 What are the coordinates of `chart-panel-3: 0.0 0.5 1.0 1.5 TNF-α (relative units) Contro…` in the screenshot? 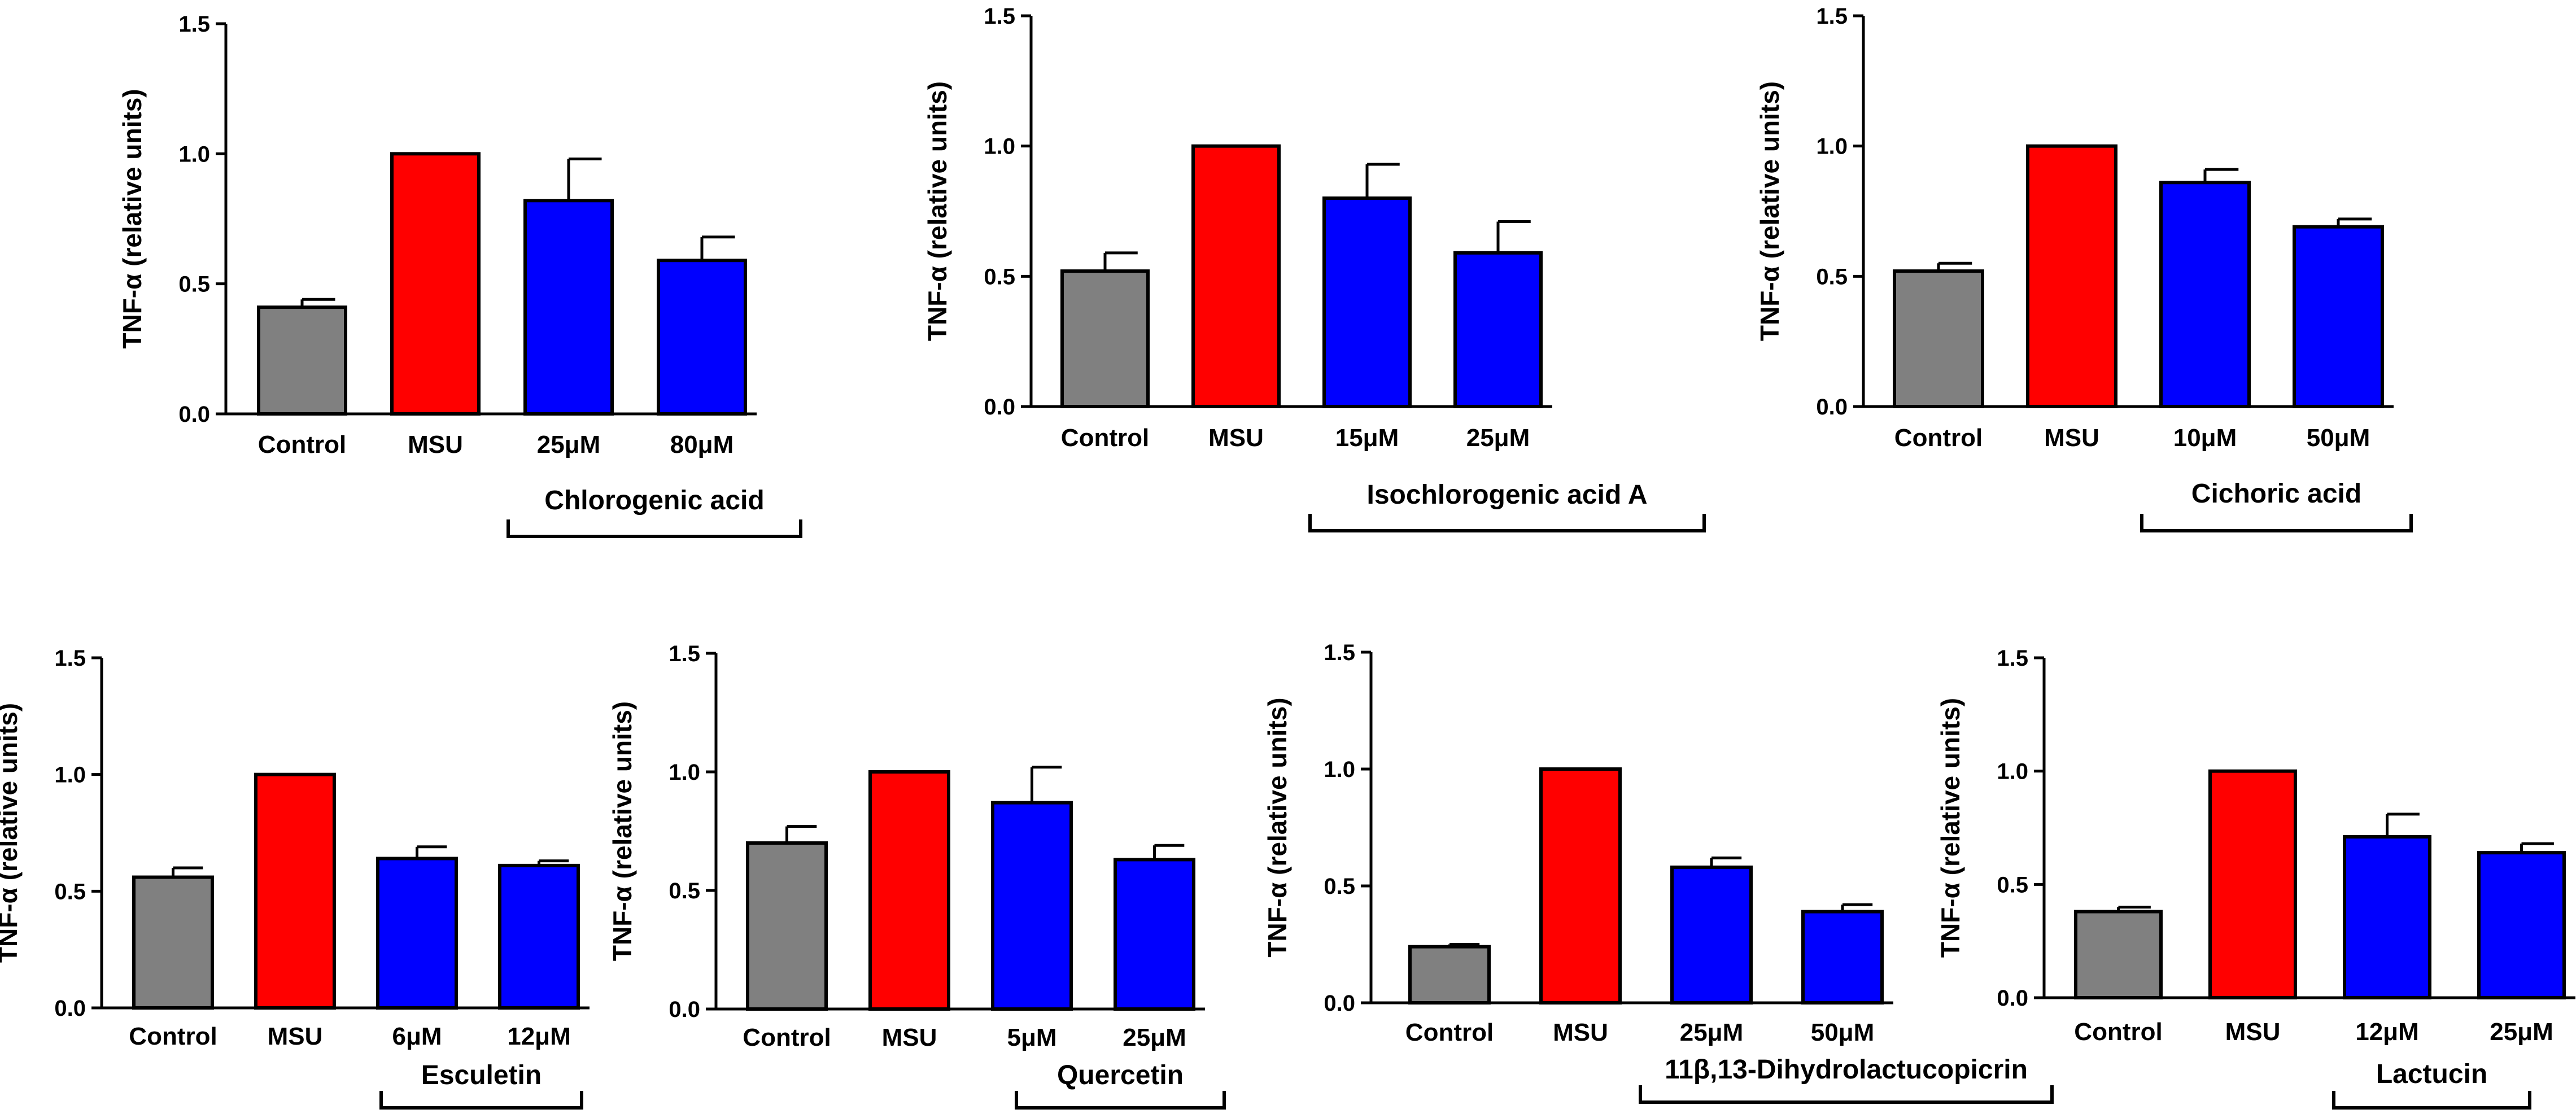 It's located at (2084, 268).